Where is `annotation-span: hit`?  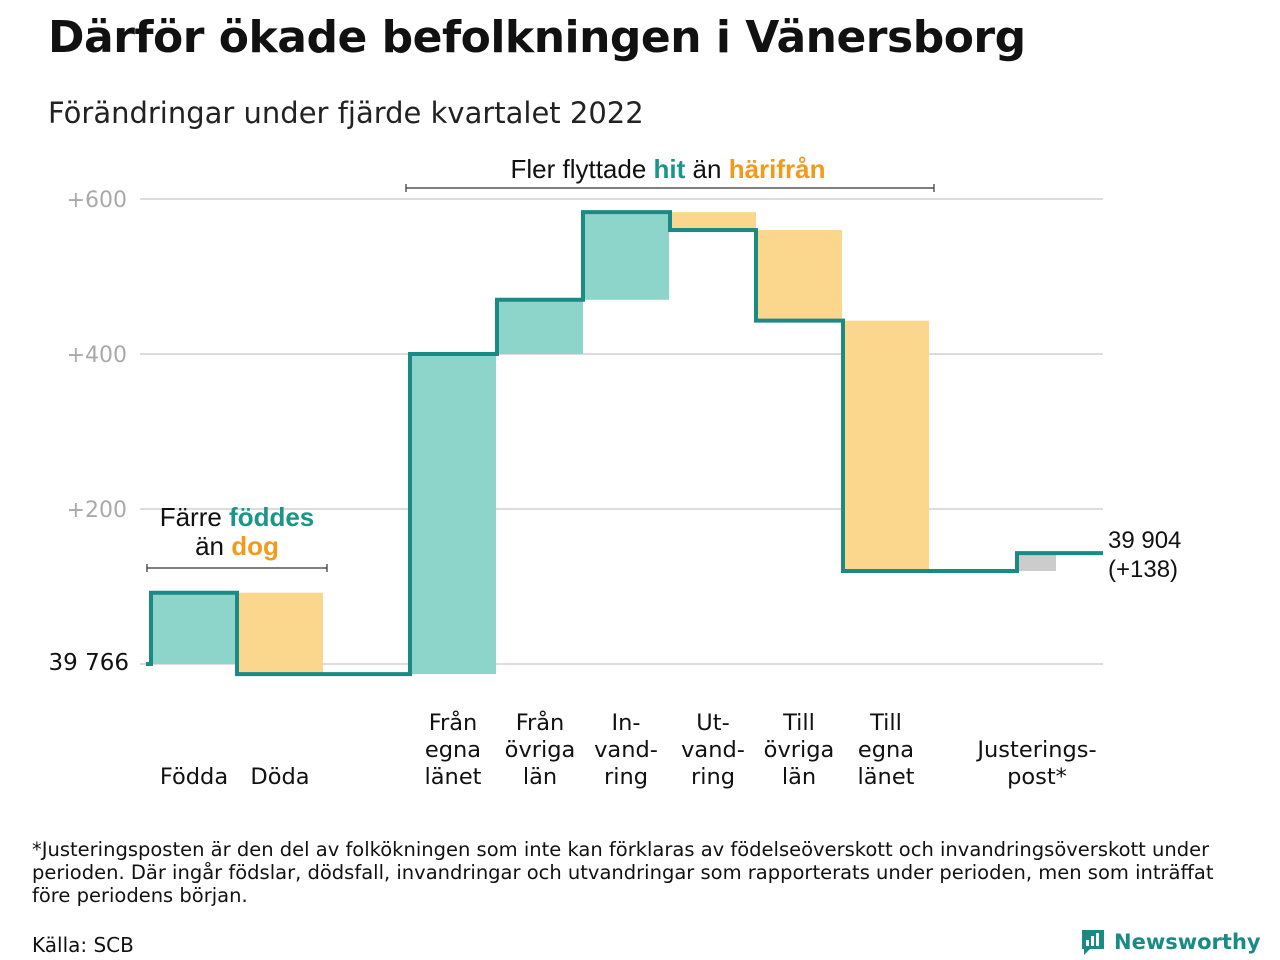
annotation-span: hit is located at coordinates (670, 169).